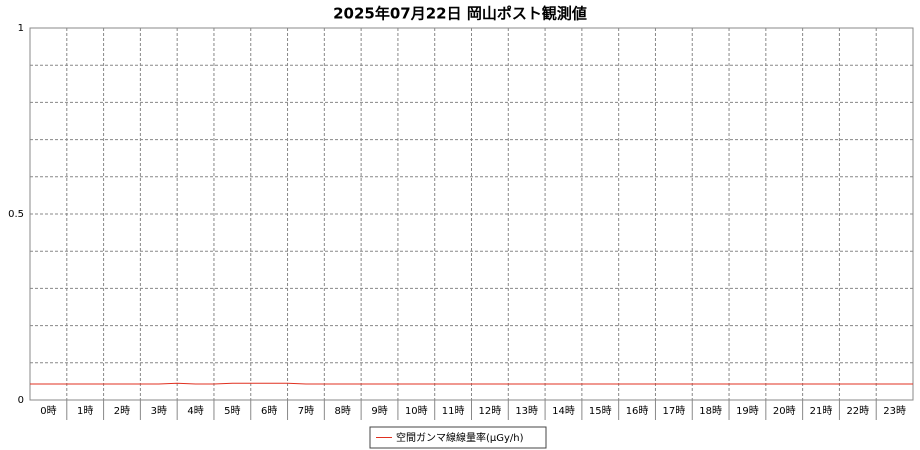 The image size is (920, 450). I want to click on x-tick-label: 8時, so click(343, 411).